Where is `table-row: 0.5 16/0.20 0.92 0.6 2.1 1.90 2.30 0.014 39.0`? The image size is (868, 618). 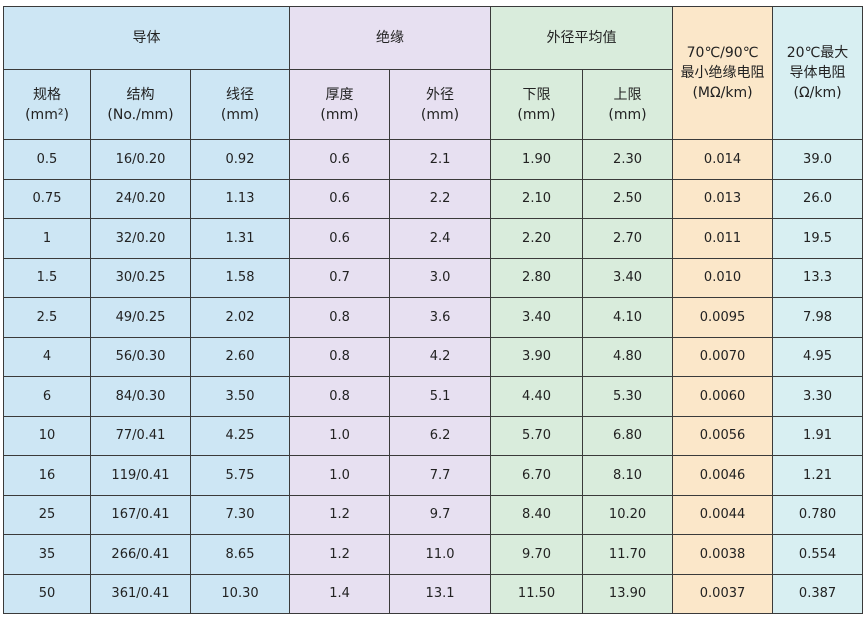
table-row: 0.5 16/0.20 0.92 0.6 2.1 1.90 2.30 0.014 39.0 is located at coordinates (433, 159).